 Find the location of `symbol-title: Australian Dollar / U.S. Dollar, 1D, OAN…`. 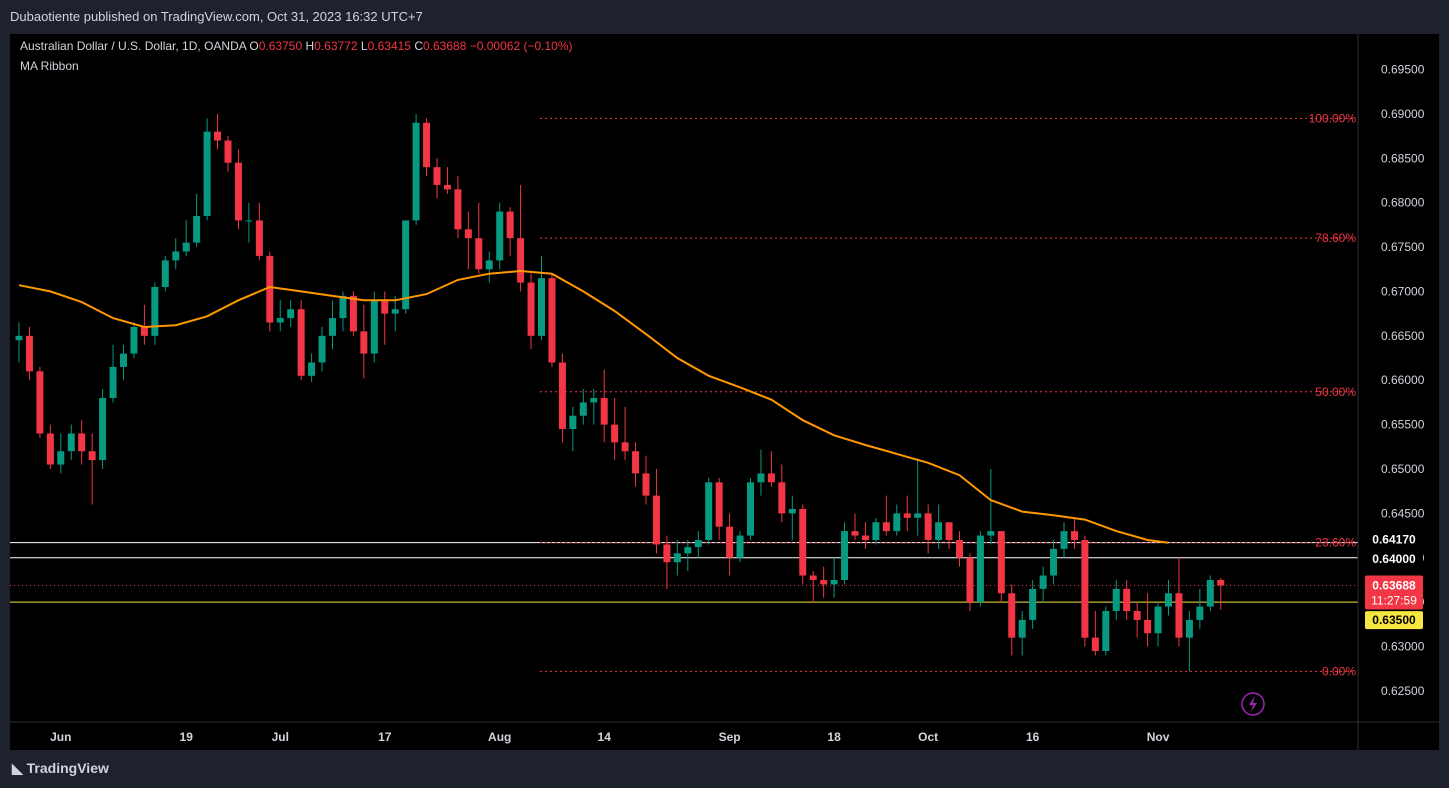

symbol-title: Australian Dollar / U.S. Dollar, 1D, OAN… is located at coordinates (133, 46).